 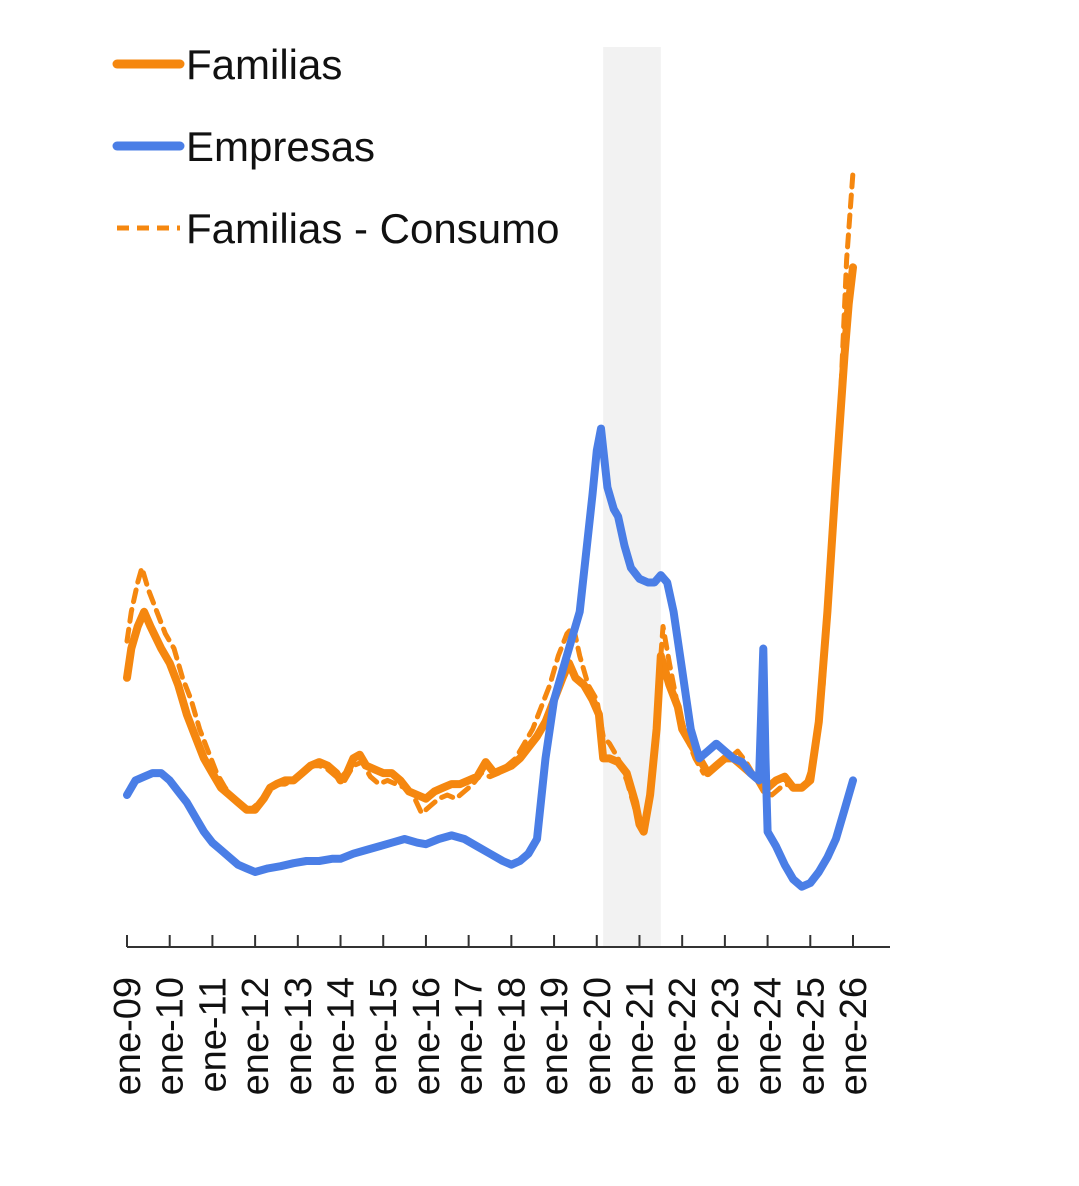 I want to click on legend-item-familias-consumo: Familias - Consumo, so click(x=338, y=228).